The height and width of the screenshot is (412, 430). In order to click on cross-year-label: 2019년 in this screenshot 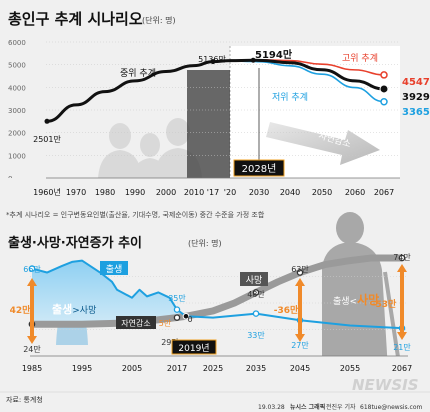, I will do `click(193, 348)`.